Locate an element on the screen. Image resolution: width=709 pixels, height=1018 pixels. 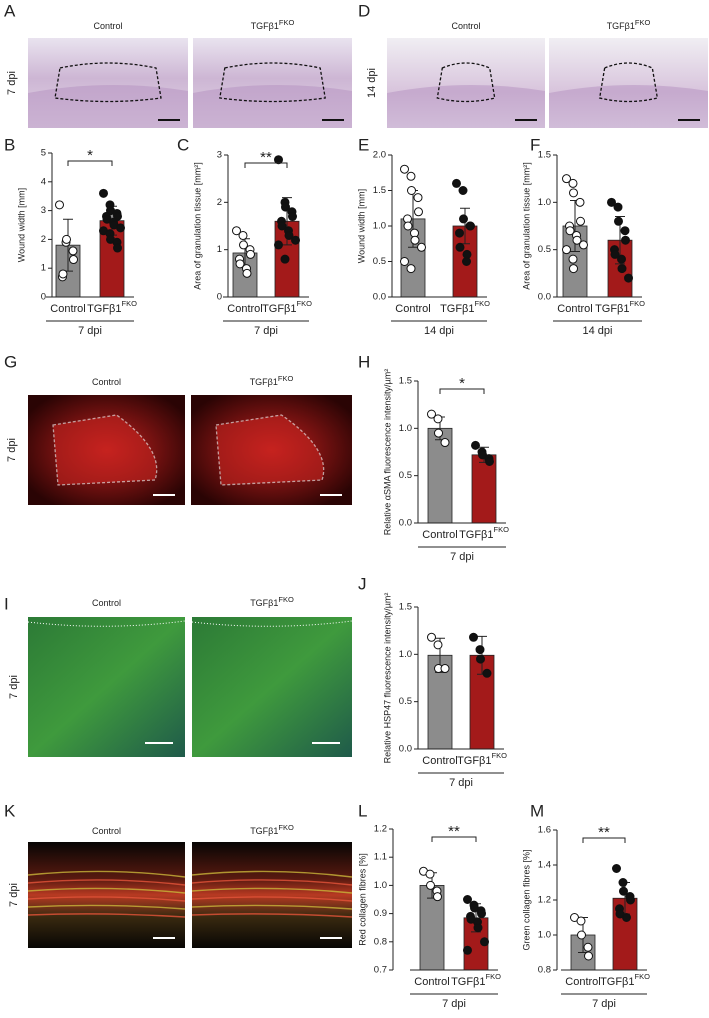
y-axis-label: Wound width [mm] is located at coordinates (361, 226).